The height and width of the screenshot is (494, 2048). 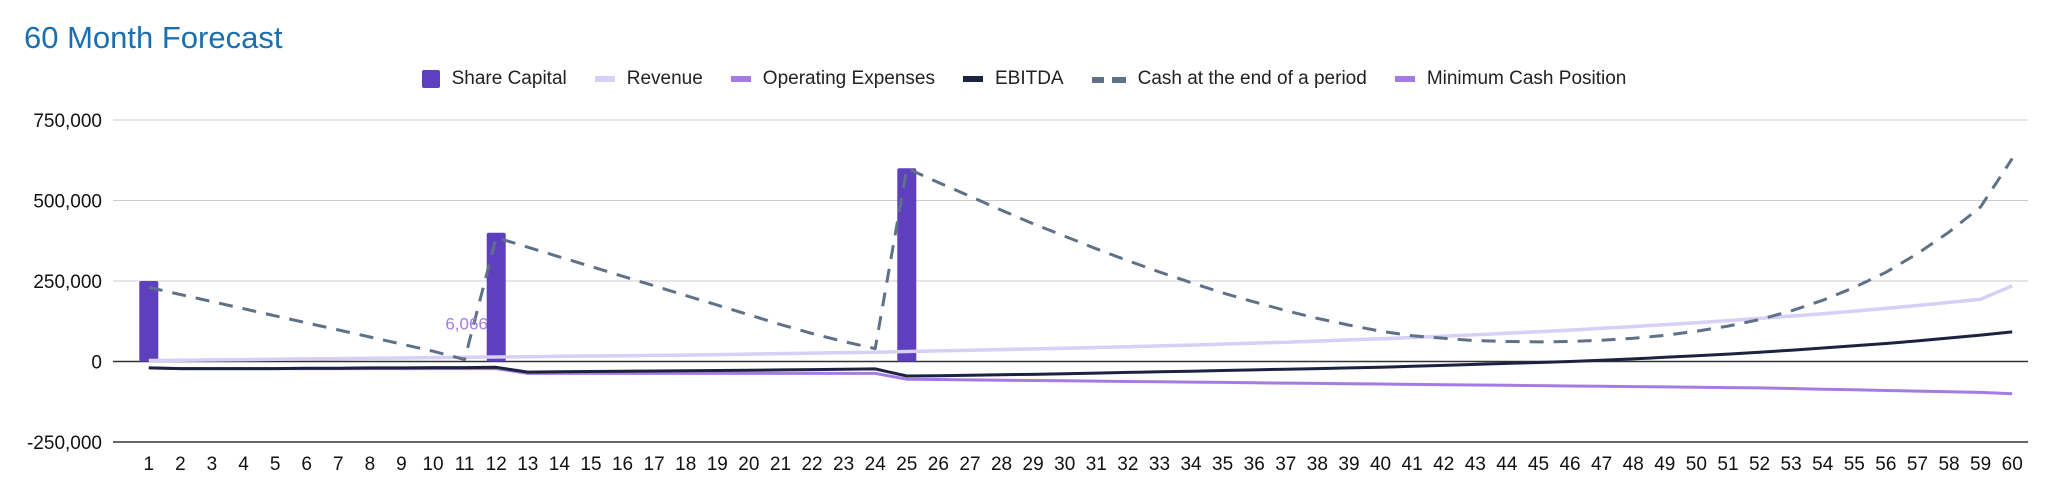 I want to click on x-tick-label: 10, so click(x=432, y=464).